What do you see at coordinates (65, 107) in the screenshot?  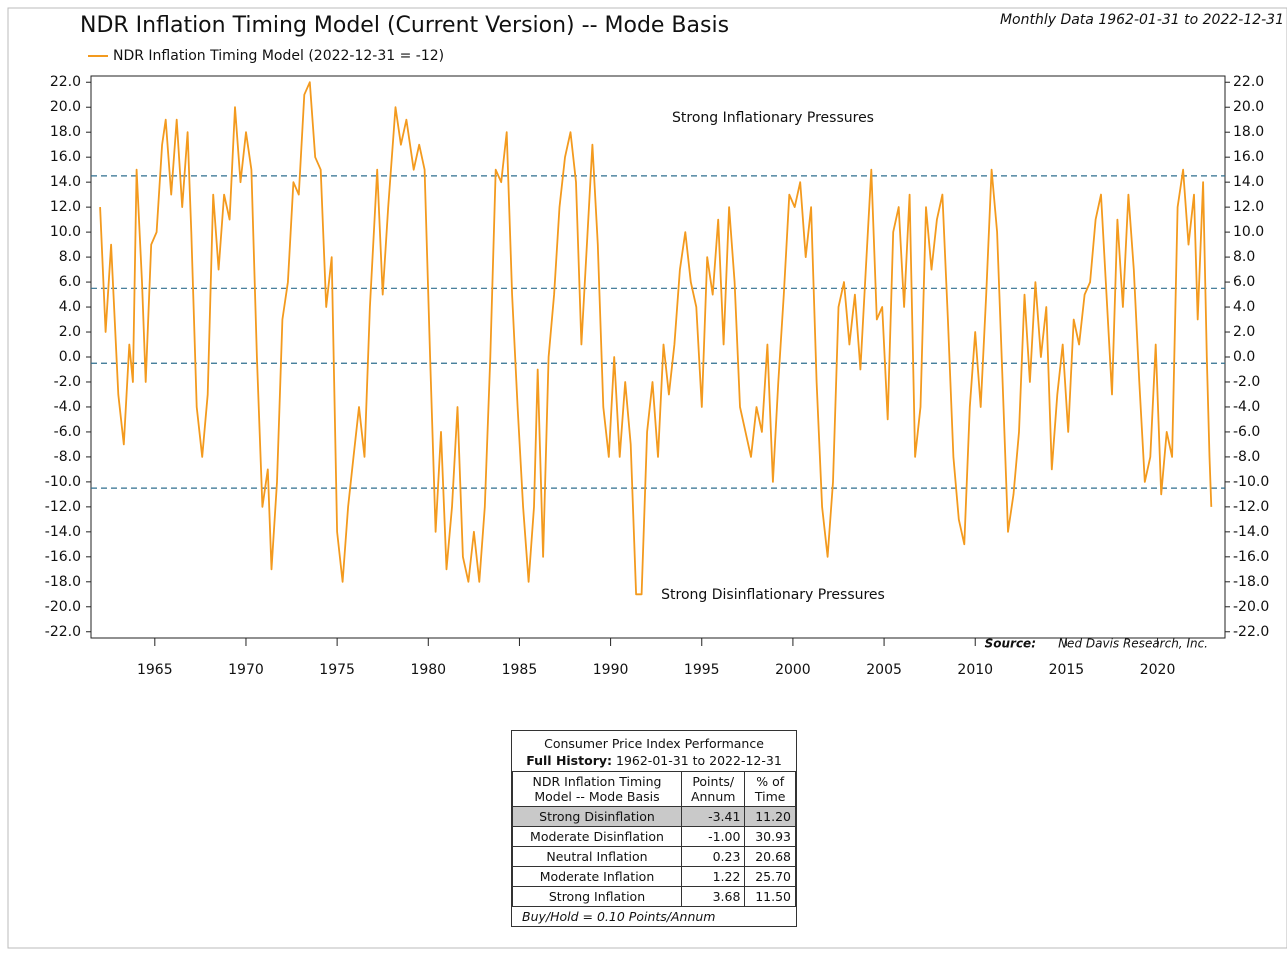 I see `y-tick-label: 20.0` at bounding box center [65, 107].